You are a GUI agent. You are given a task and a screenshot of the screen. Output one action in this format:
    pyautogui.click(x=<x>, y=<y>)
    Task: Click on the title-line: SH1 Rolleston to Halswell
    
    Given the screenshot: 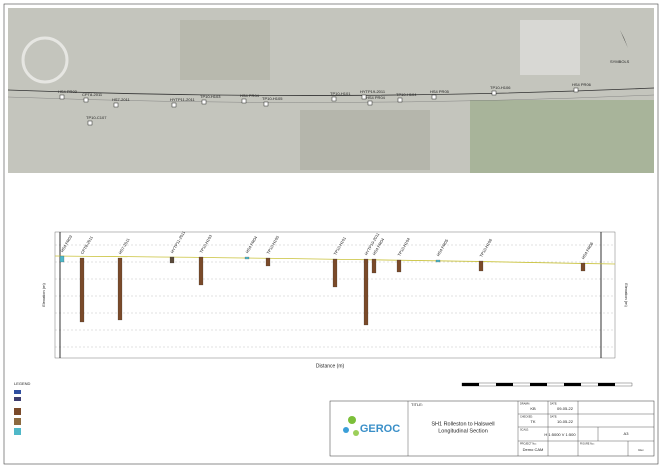 What is the action you would take?
    pyautogui.click(x=462, y=424)
    